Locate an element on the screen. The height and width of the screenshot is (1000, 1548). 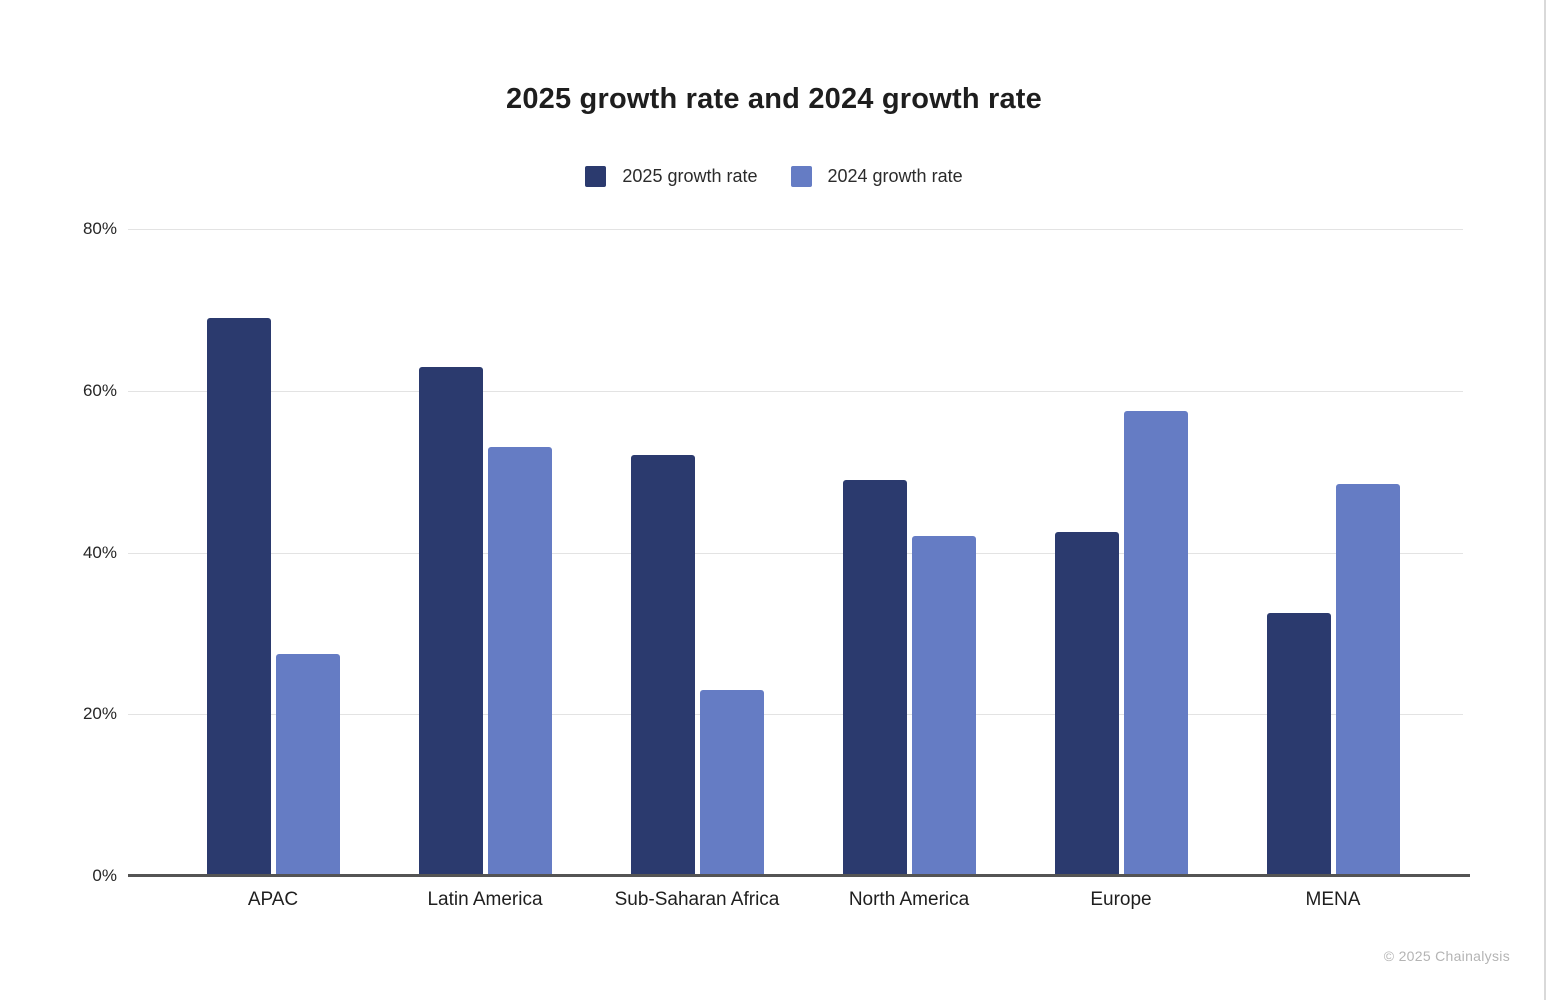
bar-2025-growth-rate-apac is located at coordinates (238, 596).